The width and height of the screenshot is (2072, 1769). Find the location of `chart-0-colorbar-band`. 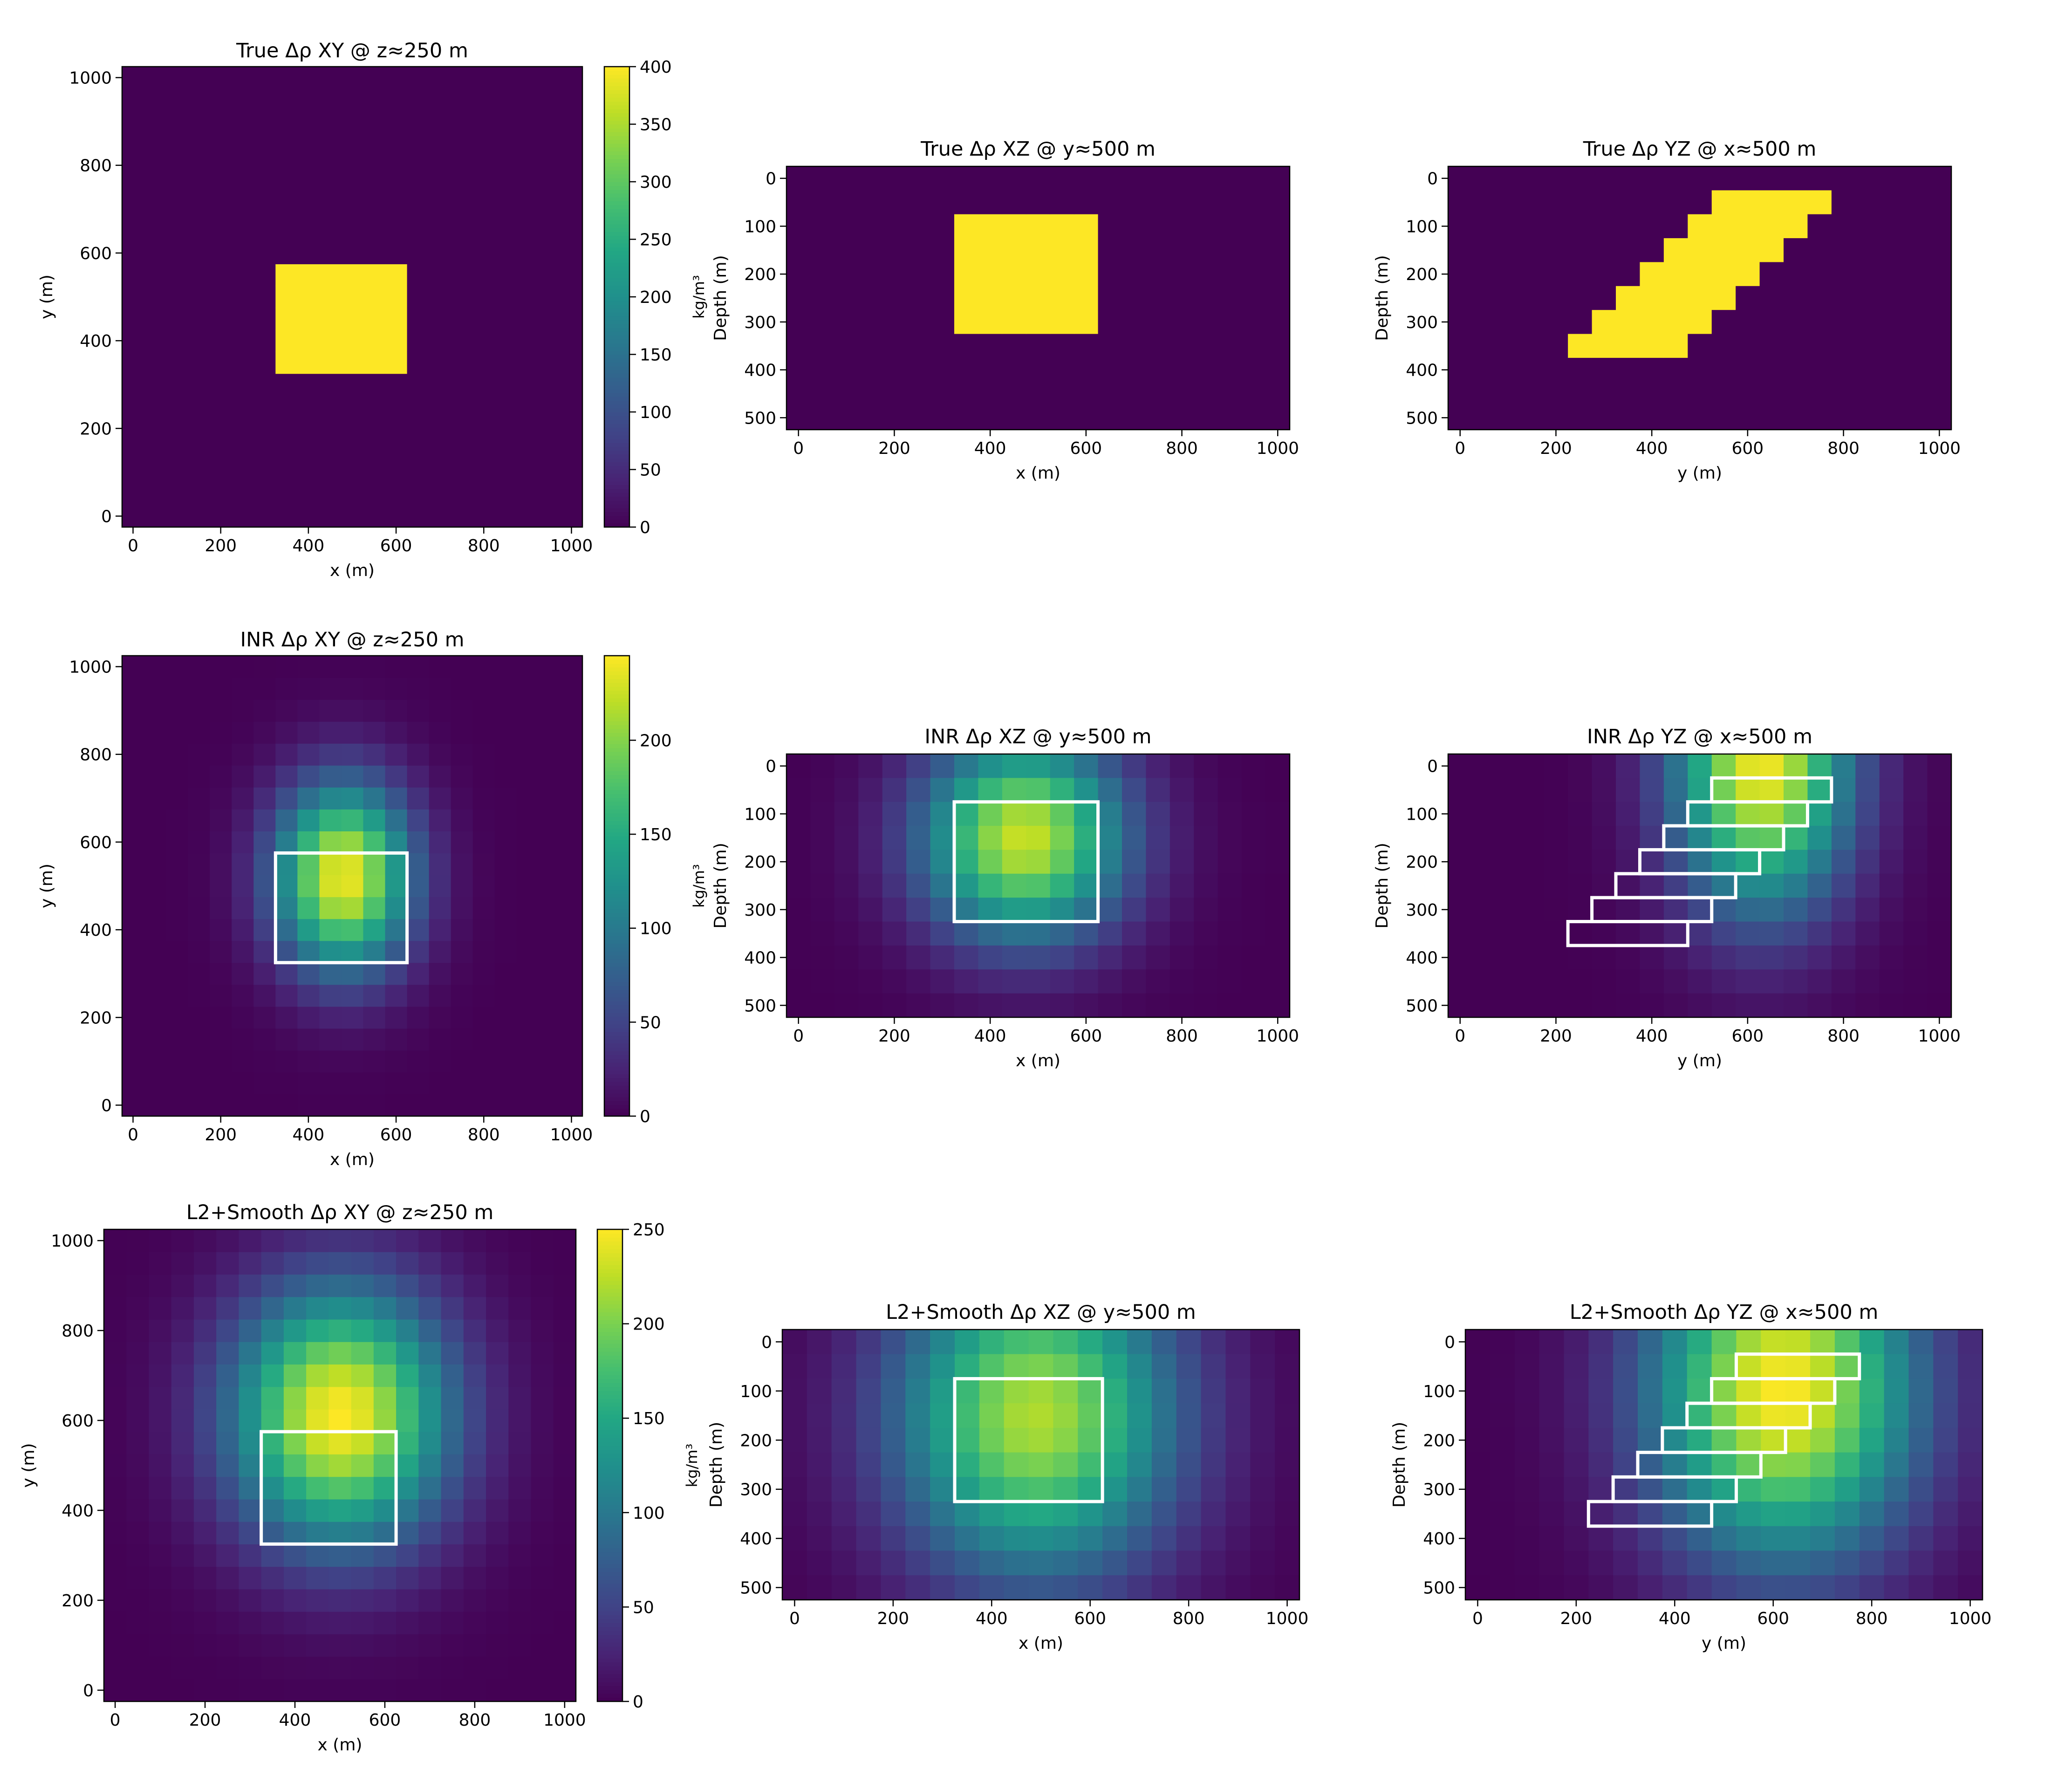

chart-0-colorbar-band is located at coordinates (616, 364).